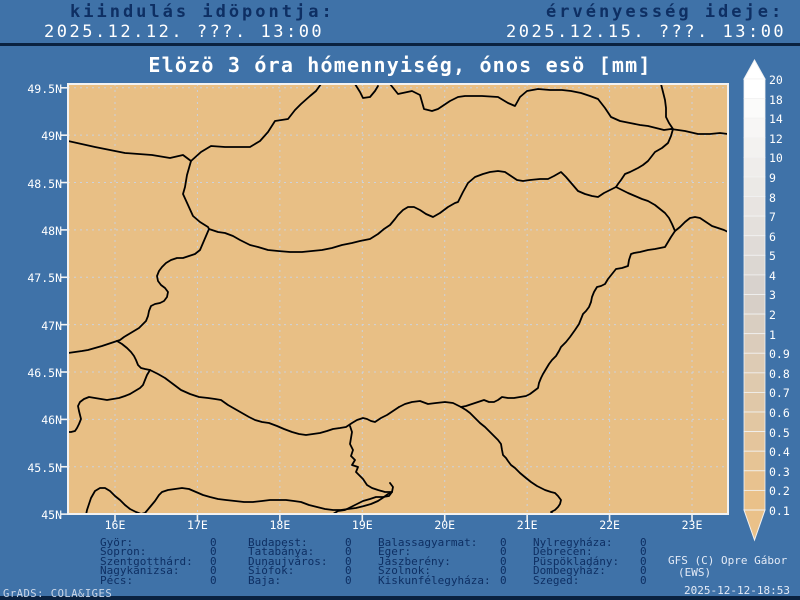  I want to click on chart-title: Elözö 3 óra hómennyiség, ónos esö [mm], so click(400, 65).